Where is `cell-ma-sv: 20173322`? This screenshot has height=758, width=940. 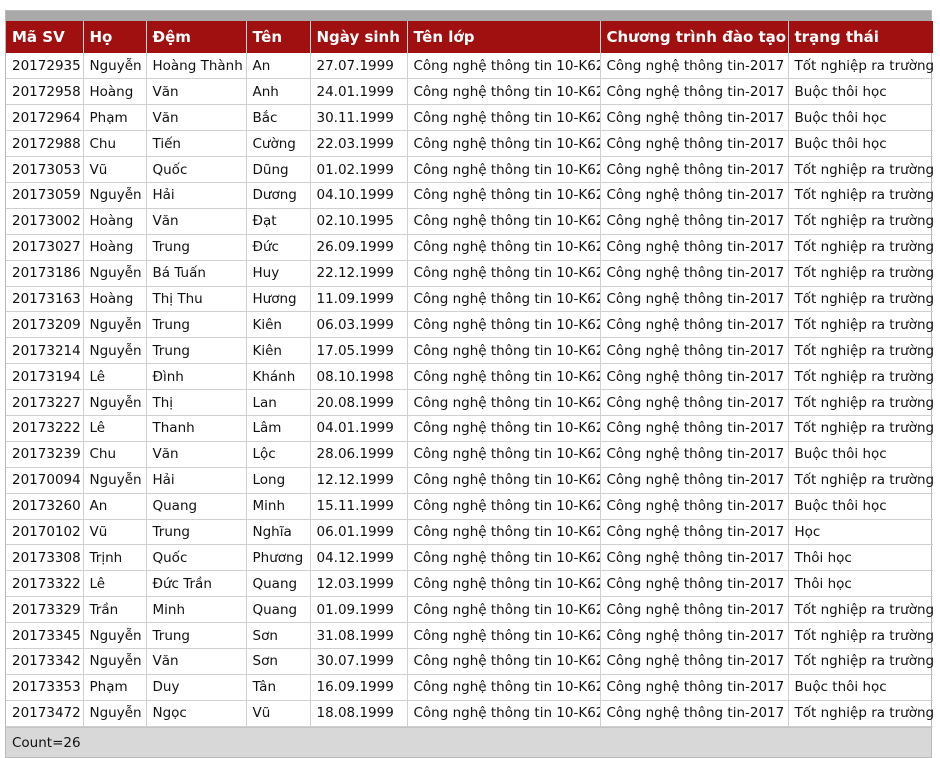 cell-ma-sv: 20173322 is located at coordinates (45, 584).